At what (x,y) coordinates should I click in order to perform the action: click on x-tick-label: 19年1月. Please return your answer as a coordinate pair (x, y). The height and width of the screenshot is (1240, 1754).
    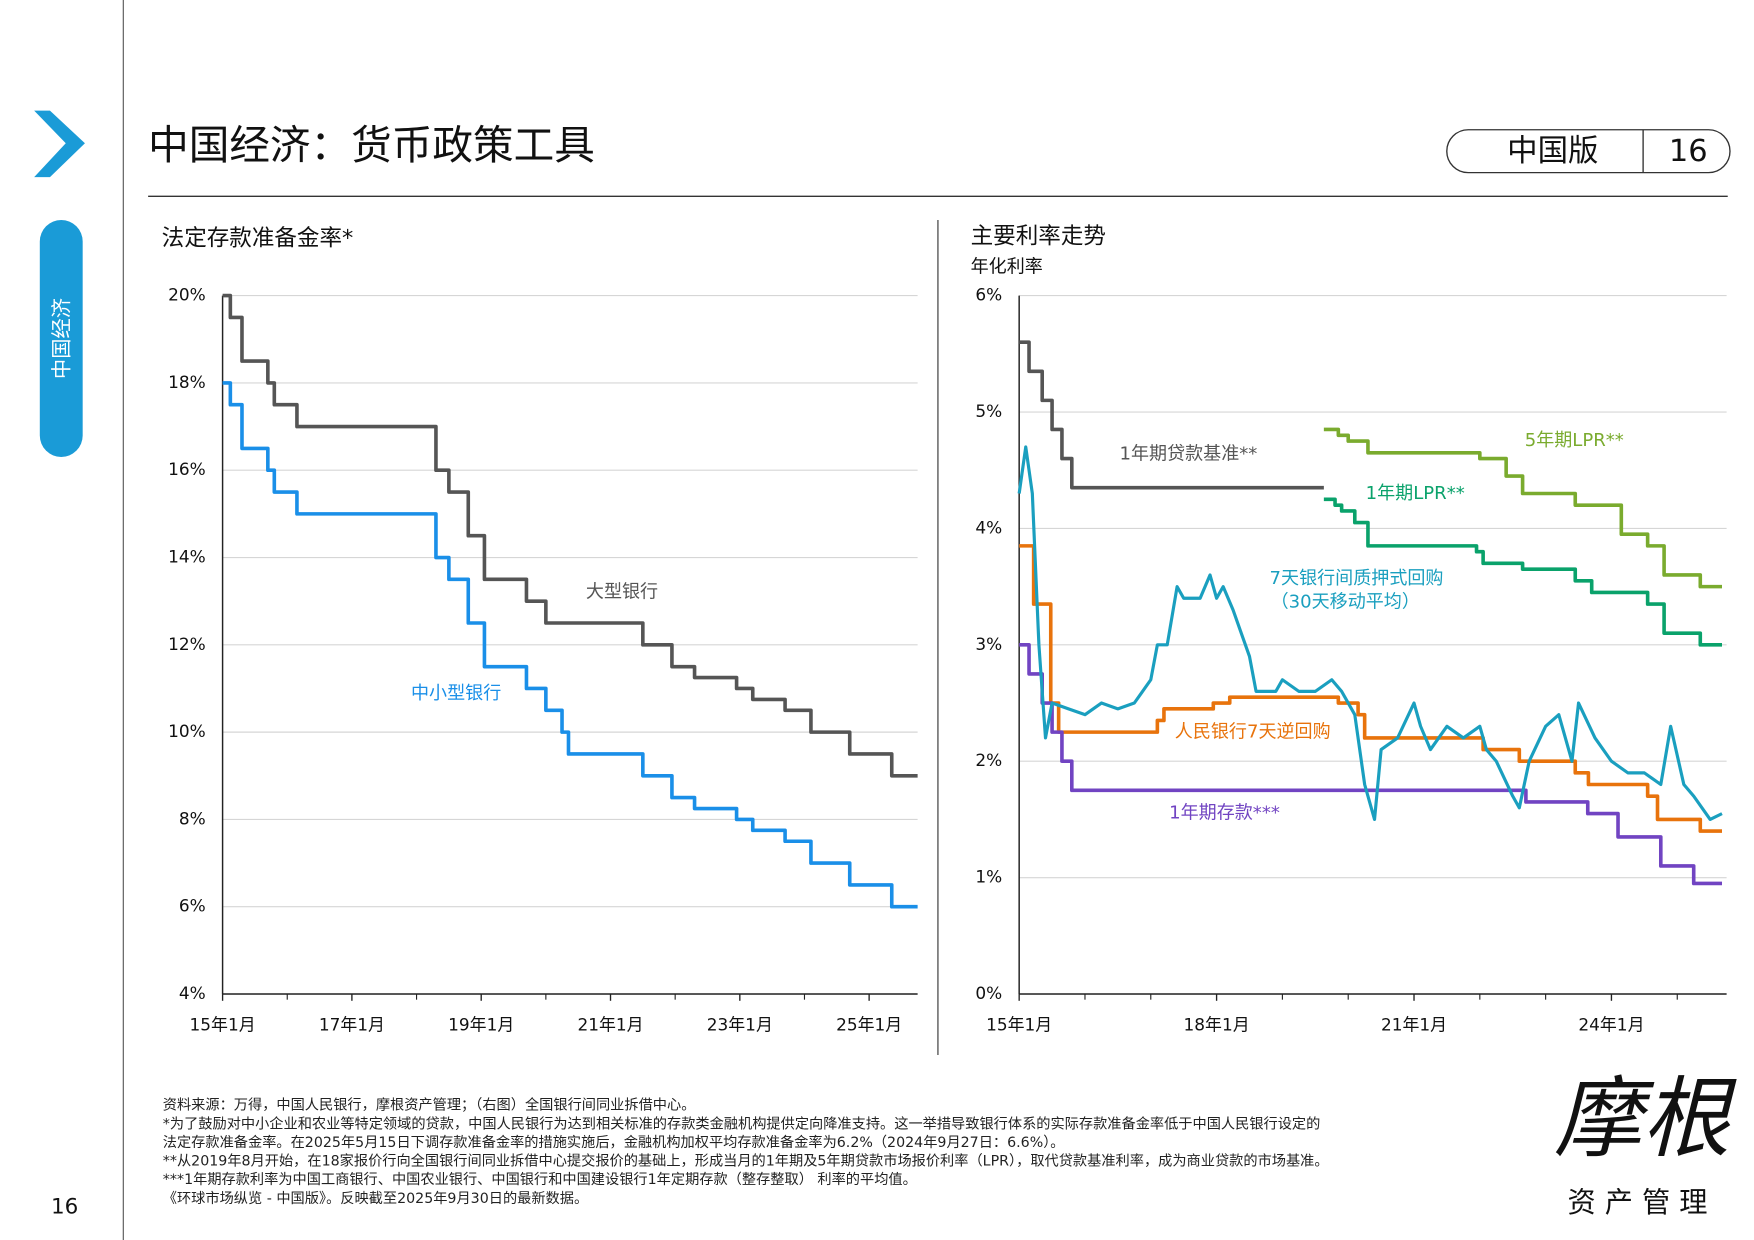
    Looking at the image, I should click on (481, 1025).